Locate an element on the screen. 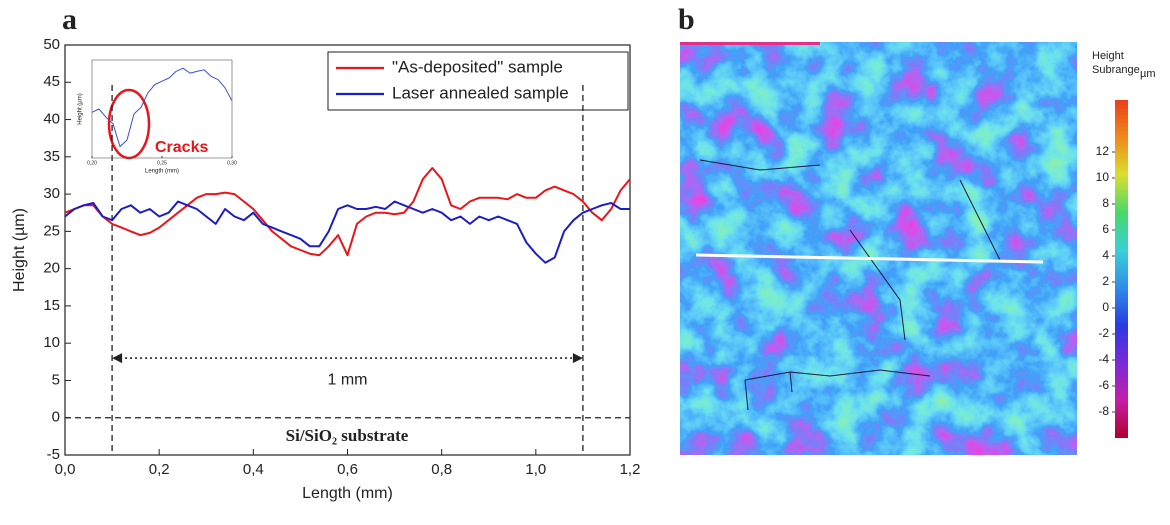  colorbar-tick-label: 10 is located at coordinates (1103, 177).